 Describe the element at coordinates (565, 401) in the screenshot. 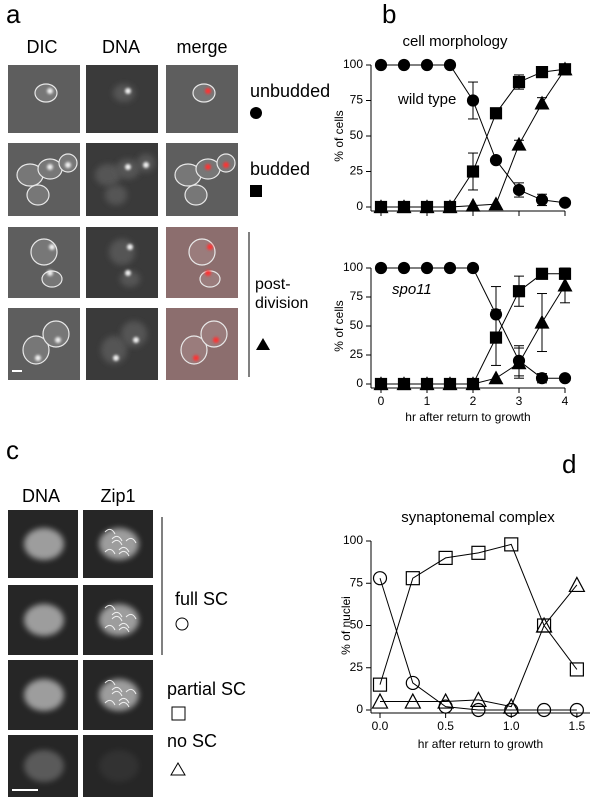

I see `x-tick-label: 4` at that location.